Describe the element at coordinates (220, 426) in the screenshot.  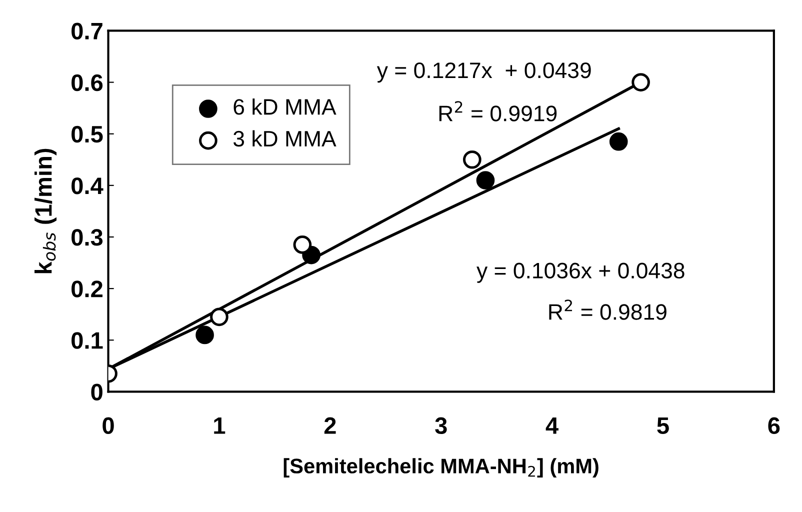
I see `x-tick-label: 1` at that location.